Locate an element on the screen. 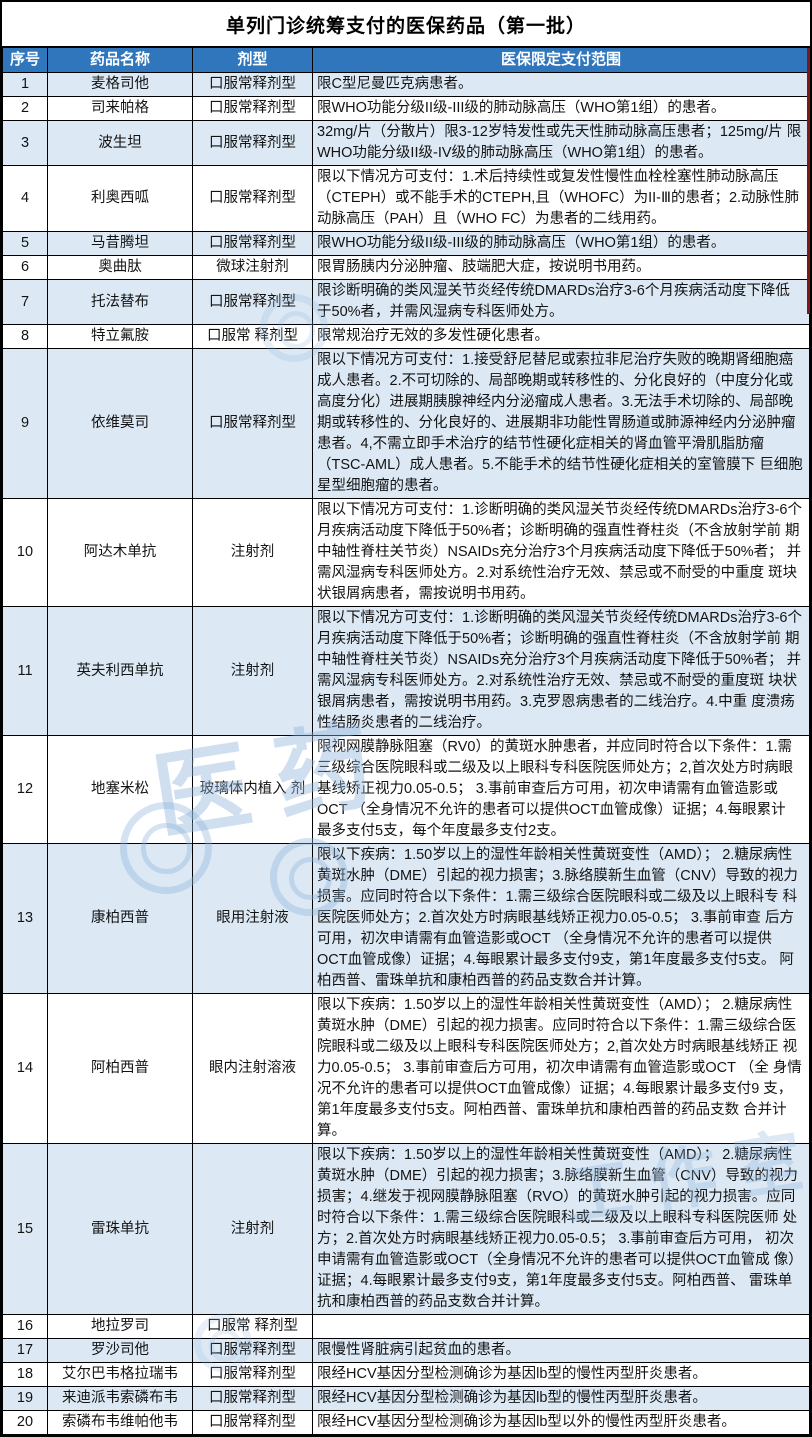  drug-name-cell: 依维莫司 is located at coordinates (120, 423).